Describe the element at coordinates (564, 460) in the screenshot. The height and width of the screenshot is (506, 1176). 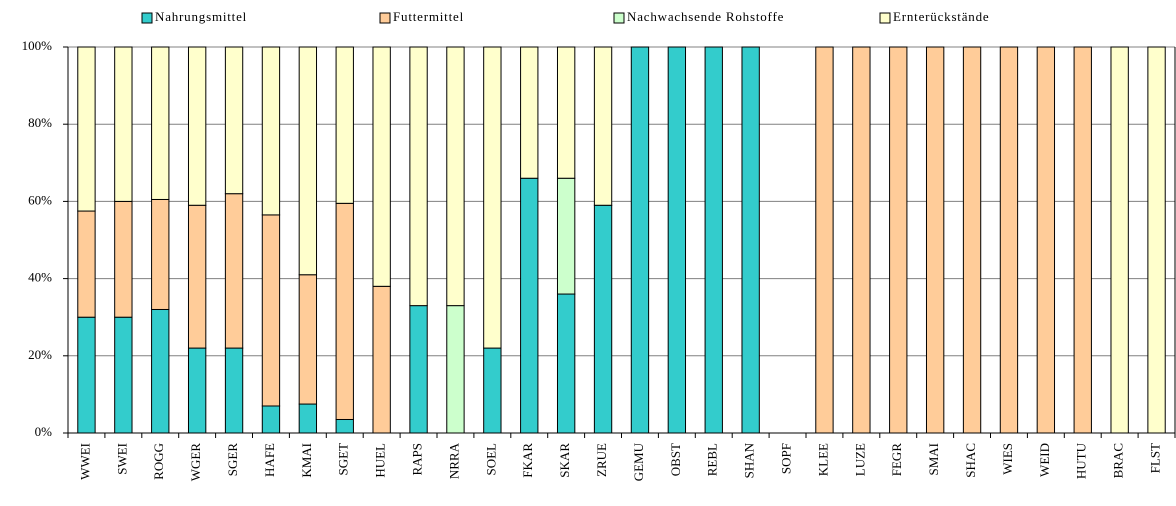
I see `x-tick-label: SKAR` at that location.